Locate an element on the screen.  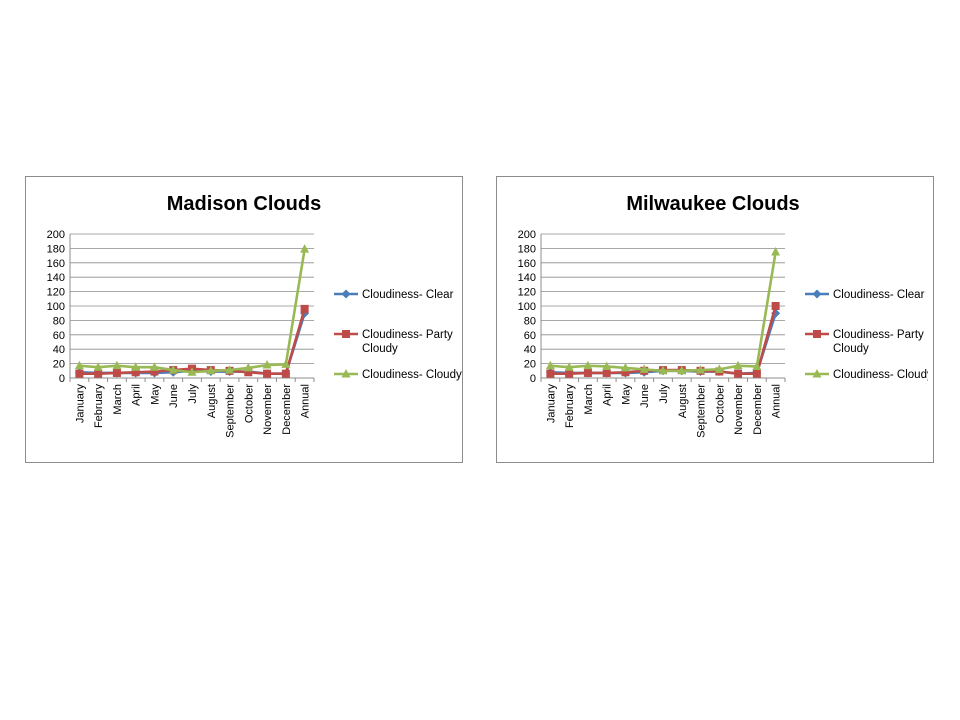
y-tick-label: 180 is located at coordinates (527, 249).